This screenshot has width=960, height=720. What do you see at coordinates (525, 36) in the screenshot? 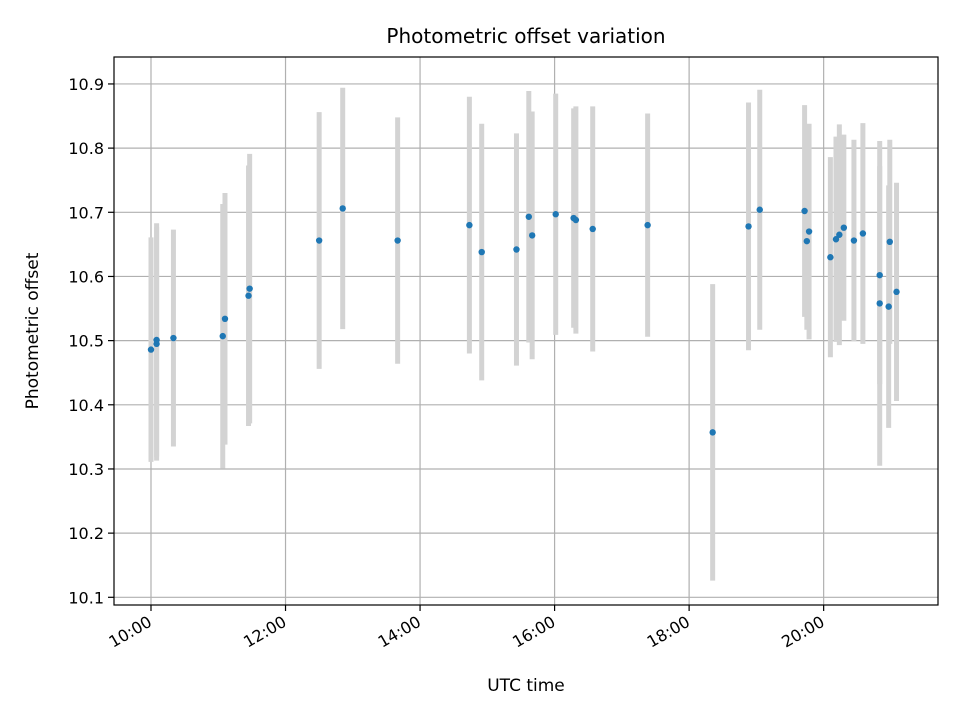
I see `chart-title: Photometric offset variation` at bounding box center [525, 36].